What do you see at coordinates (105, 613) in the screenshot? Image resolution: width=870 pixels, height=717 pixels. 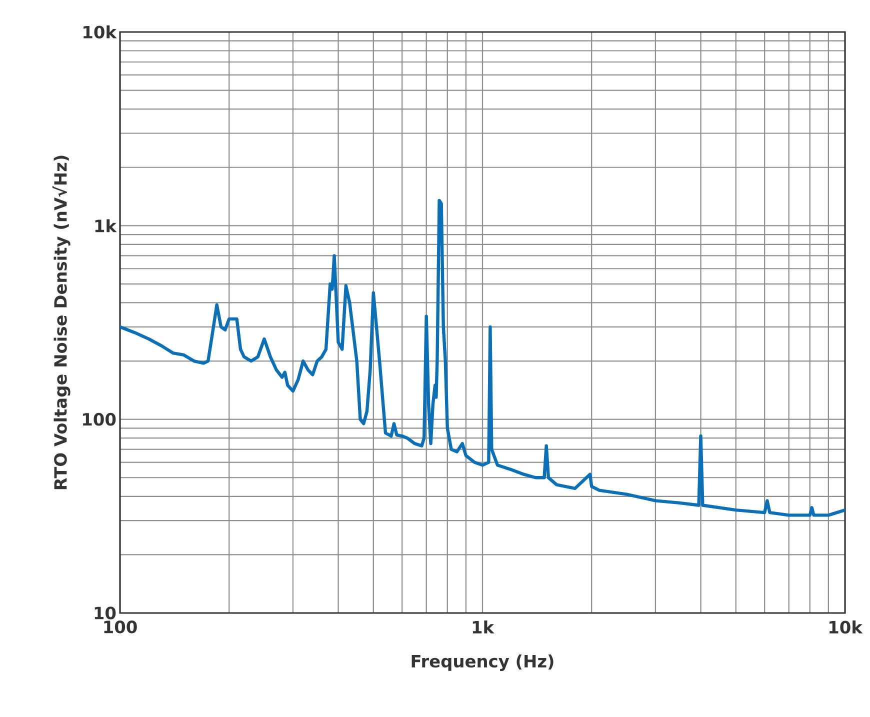 I see `y-tick-label: 10` at bounding box center [105, 613].